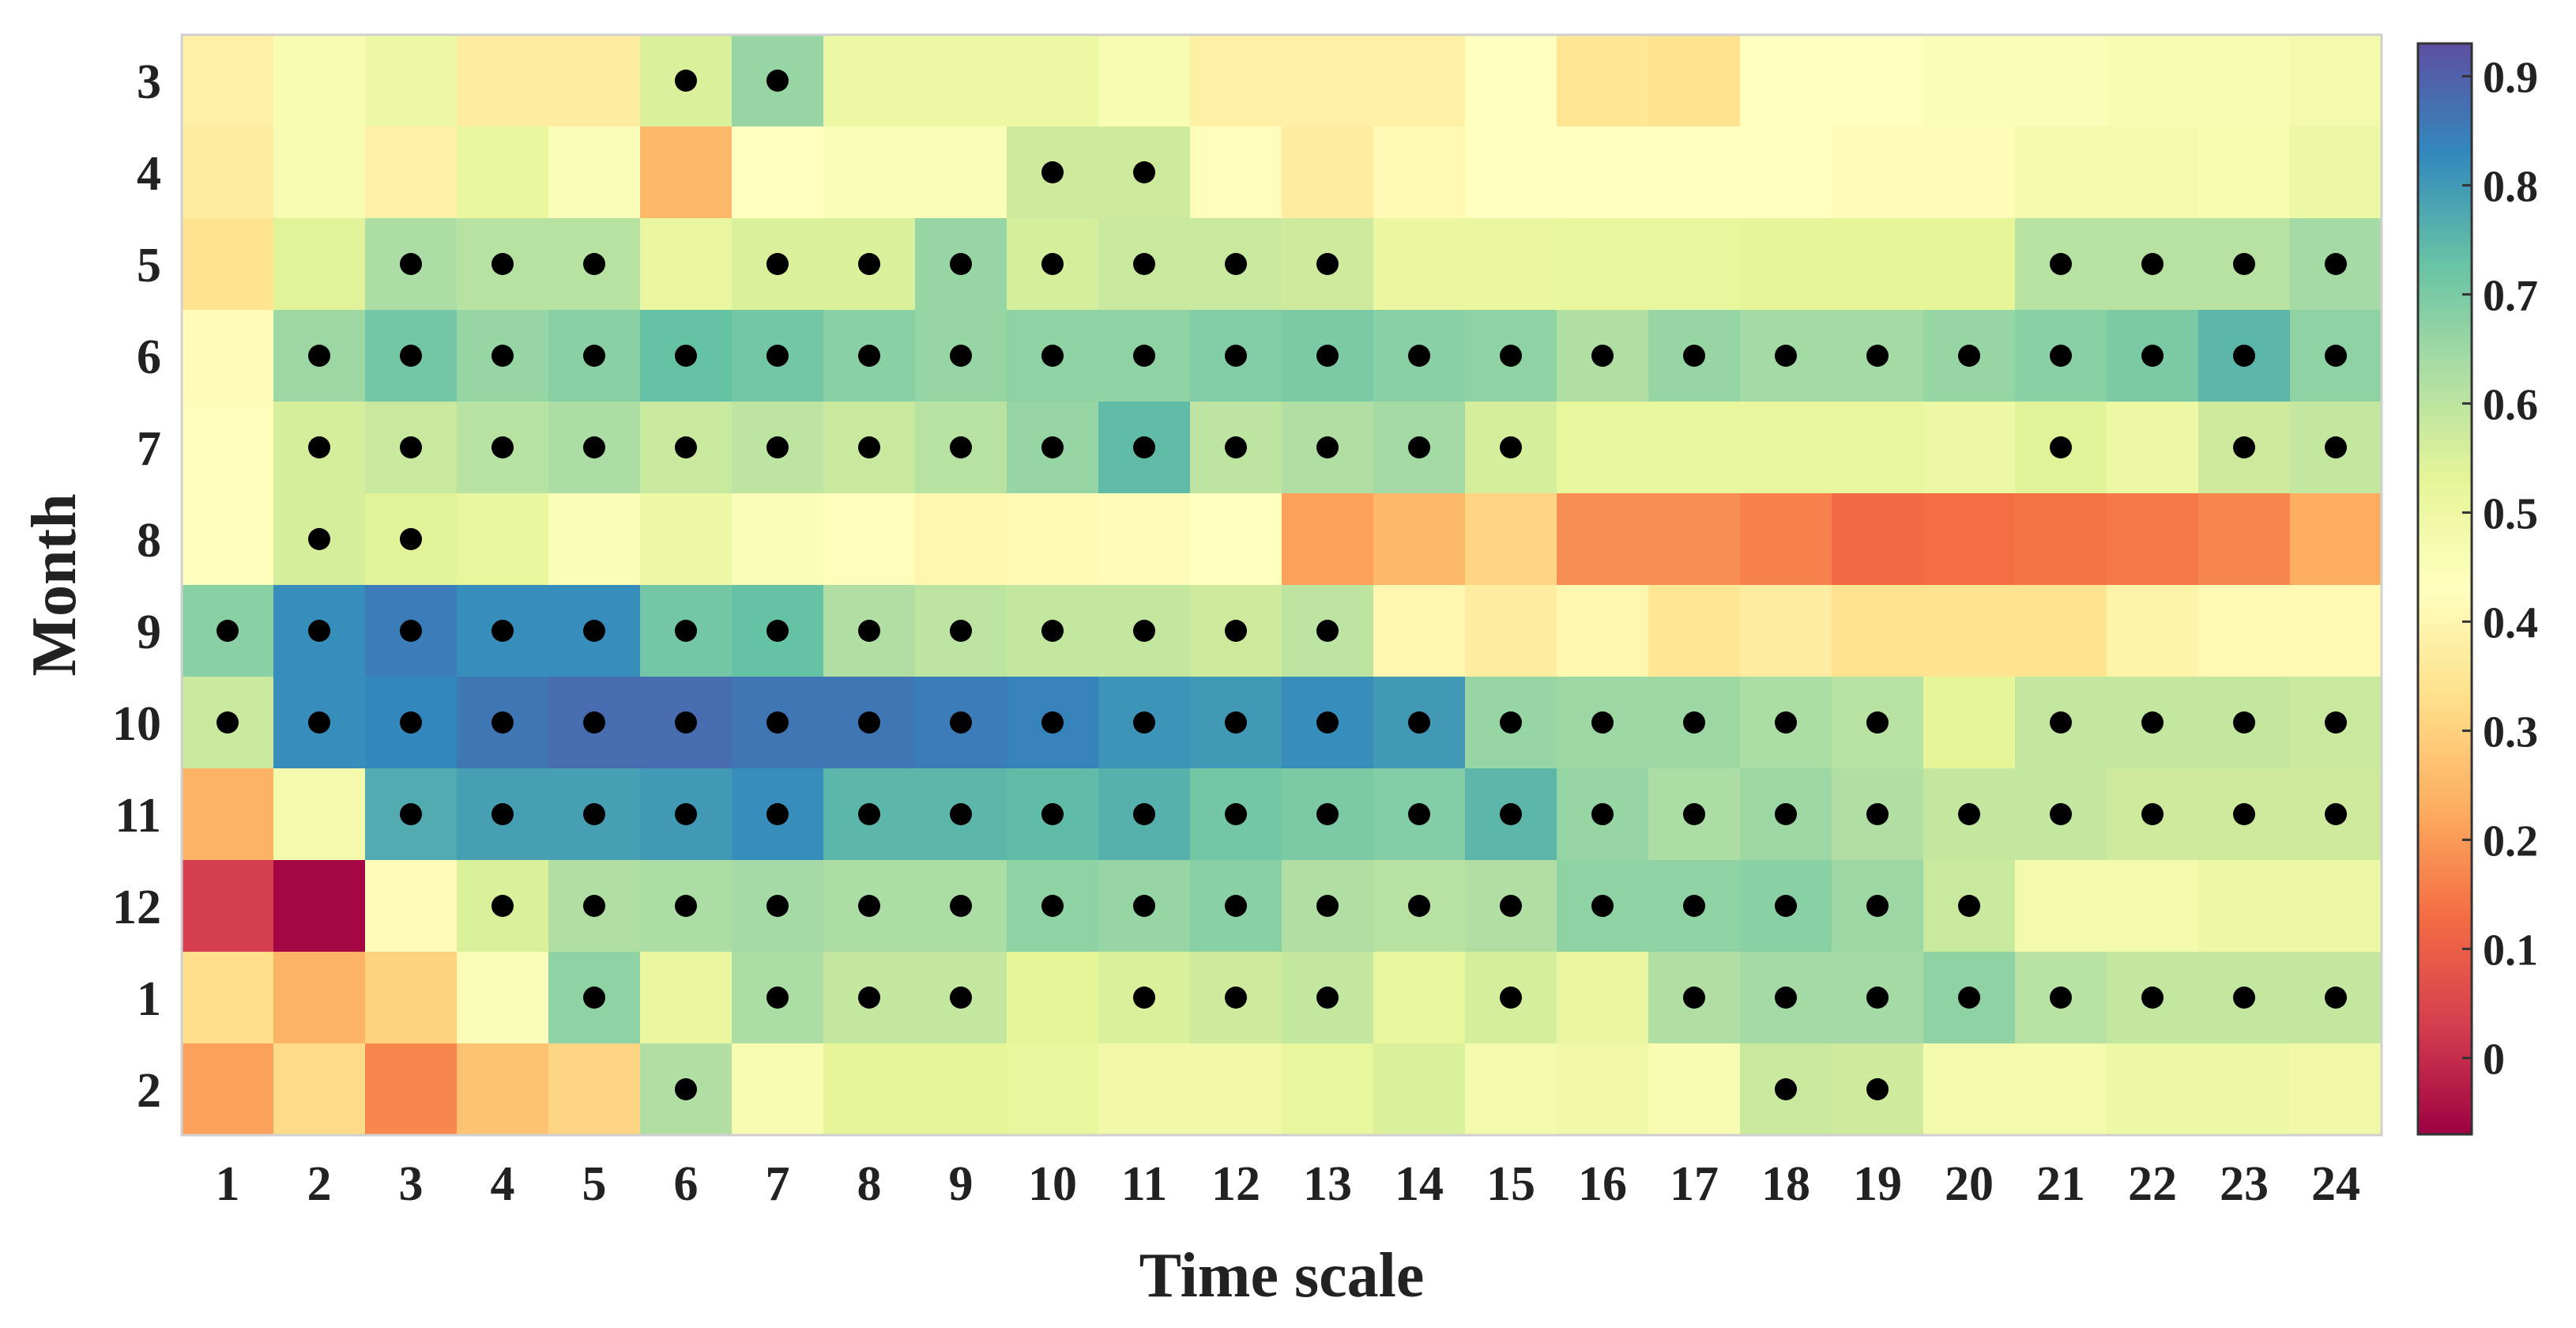 The width and height of the screenshot is (2576, 1328). What do you see at coordinates (961, 1184) in the screenshot?
I see `x-tick-label: 9` at bounding box center [961, 1184].